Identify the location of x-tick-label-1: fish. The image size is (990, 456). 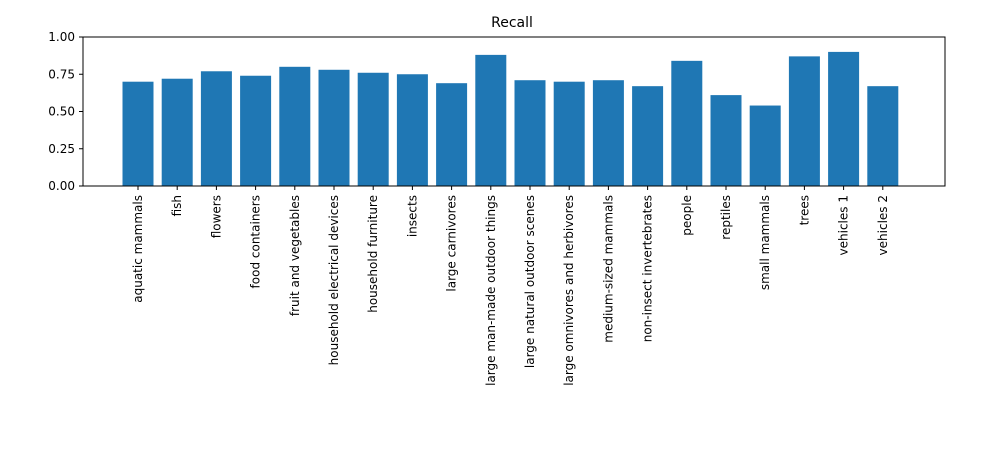
(177, 205).